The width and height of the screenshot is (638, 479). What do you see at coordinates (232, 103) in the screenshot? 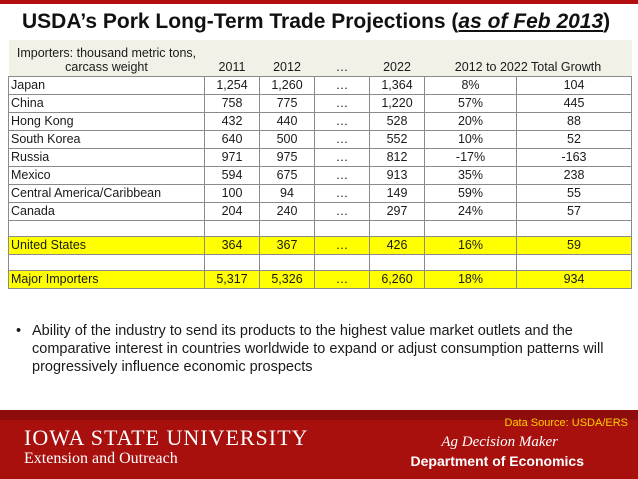
I see `value-cell: 758` at bounding box center [232, 103].